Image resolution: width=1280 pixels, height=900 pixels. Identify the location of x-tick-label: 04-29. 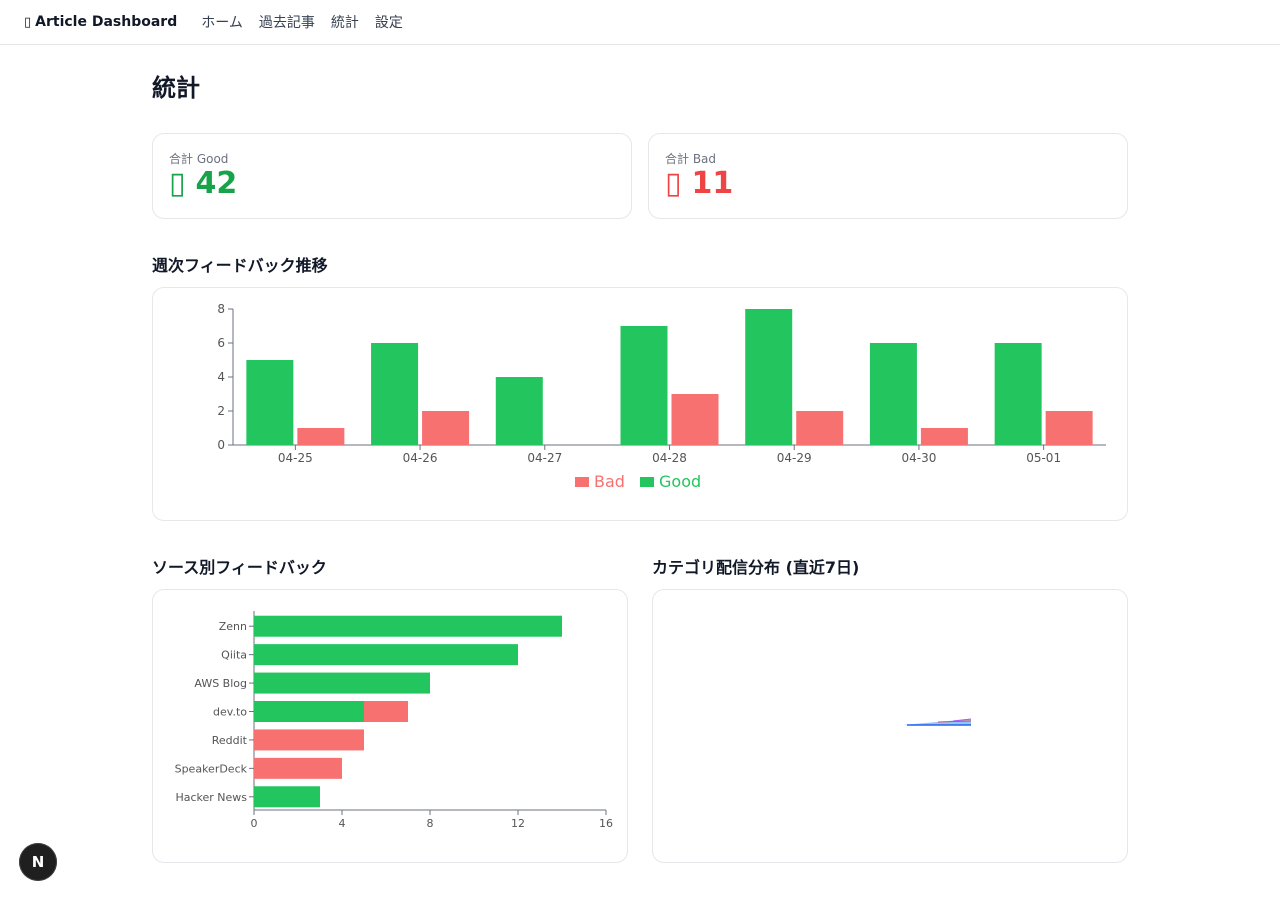
(794, 458).